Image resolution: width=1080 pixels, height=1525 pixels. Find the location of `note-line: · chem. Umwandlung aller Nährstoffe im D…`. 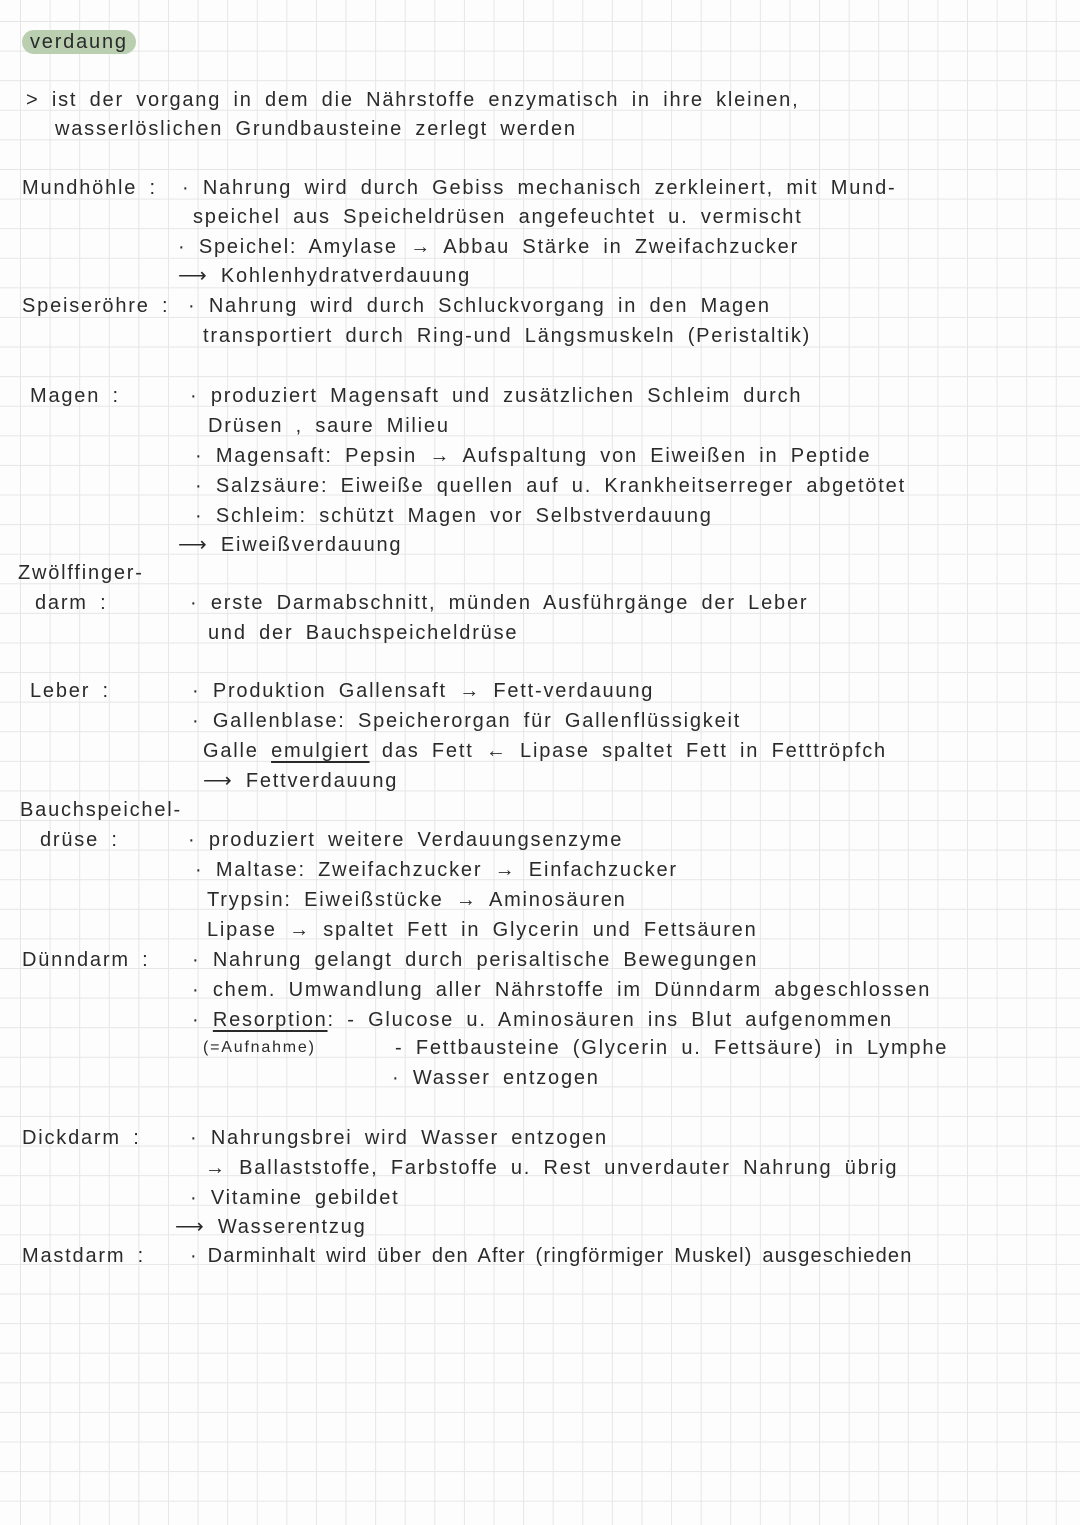

note-line: · chem. Umwandlung aller Nährstoffe im D… is located at coordinates (562, 990).